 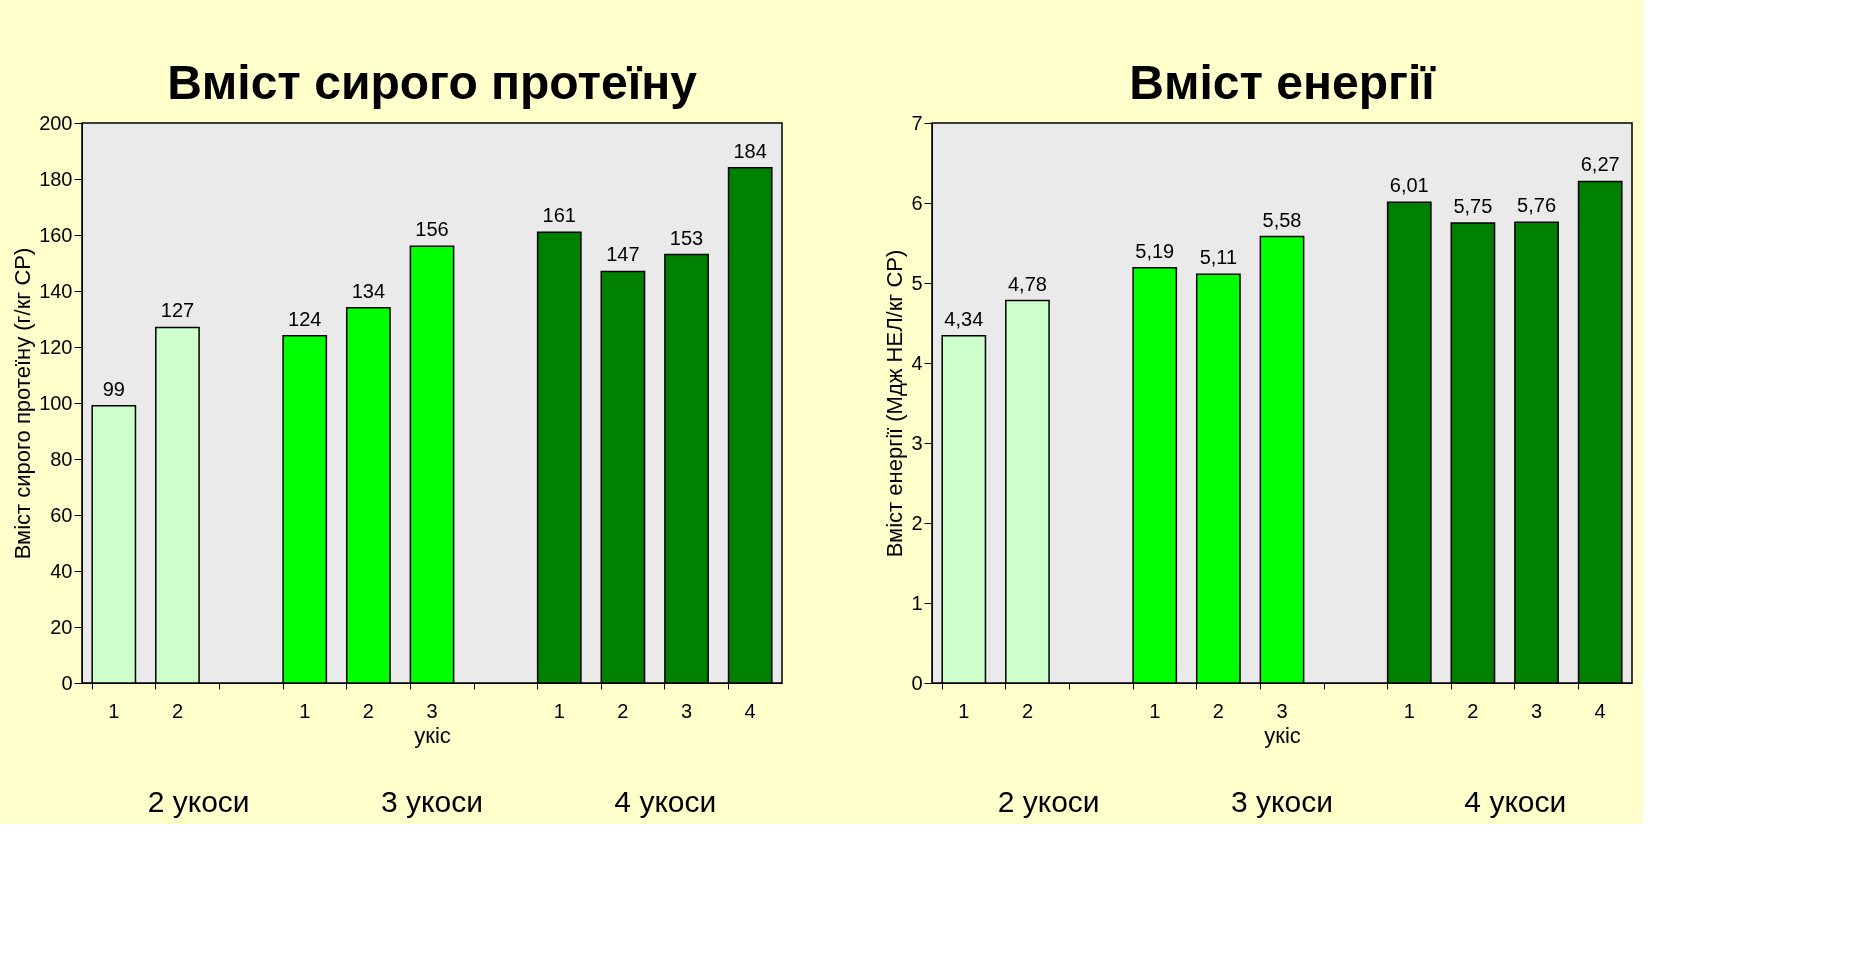 I want to click on y-tick-label: 160, so click(x=56, y=234).